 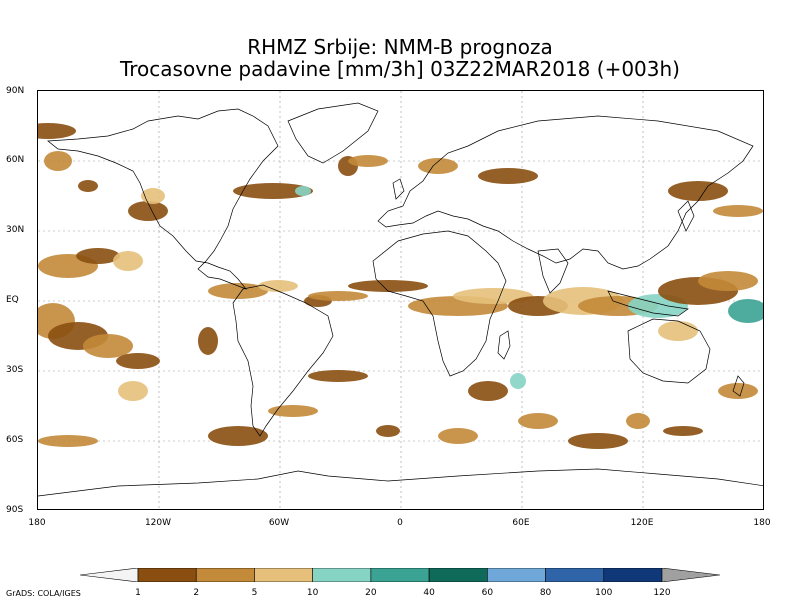 I want to click on coast-india, so click(x=553, y=271).